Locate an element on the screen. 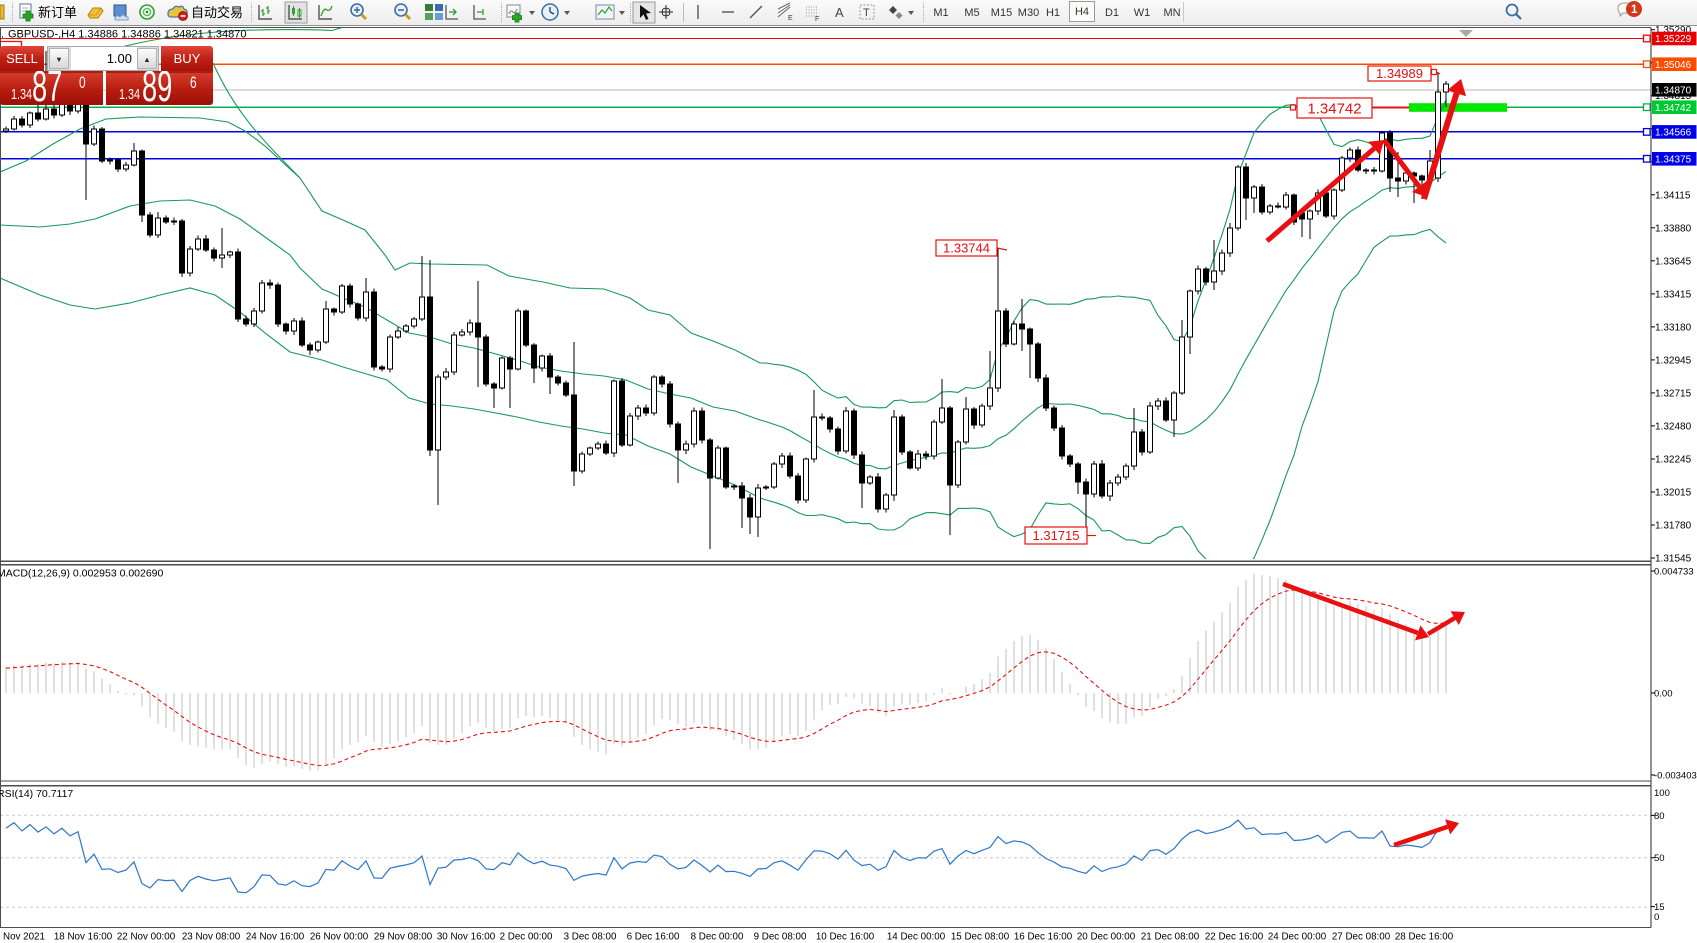  svg-text:MACD(12,26,9) 0.002953 0.00269: MACD(12,26,9) 0.002953 0.002690 is located at coordinates (82, 574).